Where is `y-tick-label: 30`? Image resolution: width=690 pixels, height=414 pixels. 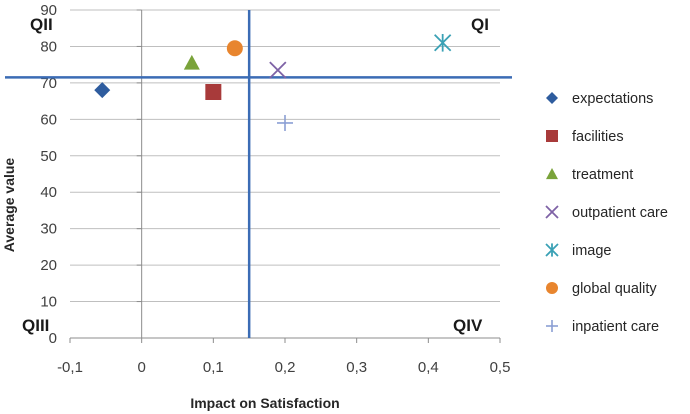 y-tick-label: 30 is located at coordinates (48, 229).